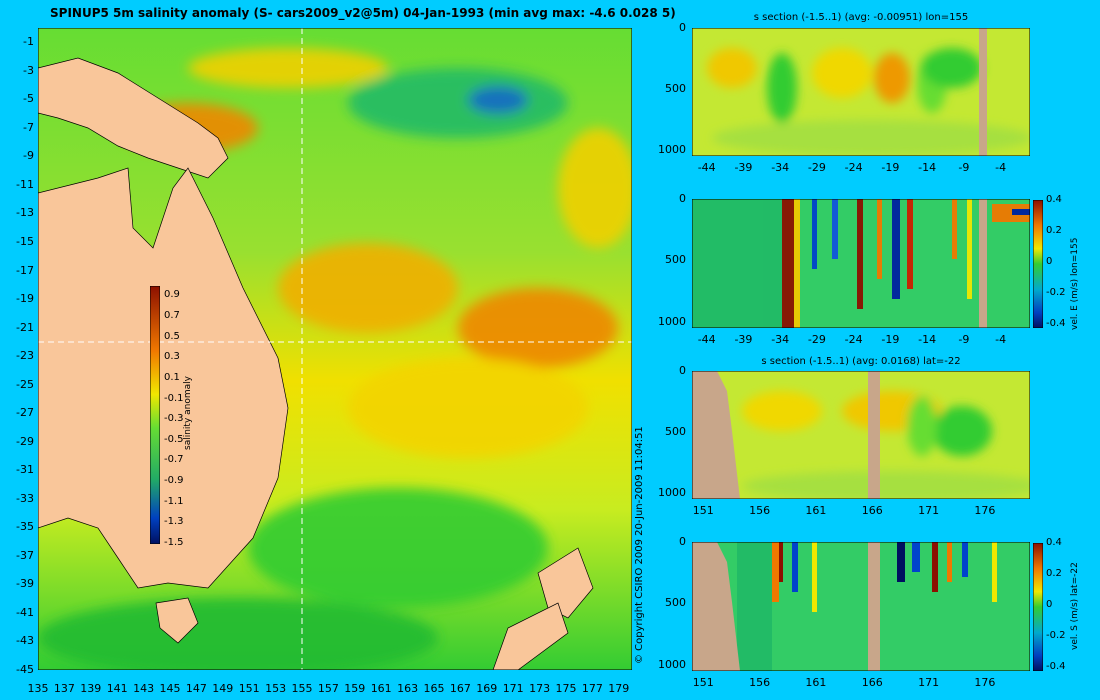 This screenshot has width=1100, height=700. Describe the element at coordinates (381, 688) in the screenshot. I see `map-x-tick: 161` at that location.